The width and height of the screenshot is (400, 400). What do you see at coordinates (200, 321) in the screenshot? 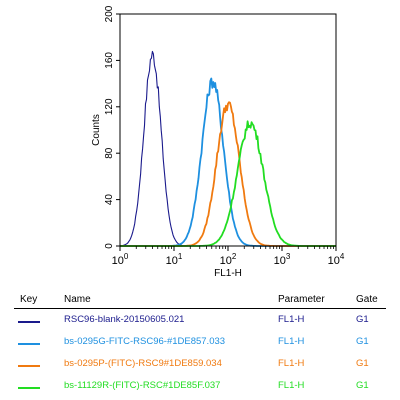
I see `legend-row: RSC96-blank-20150605.021 FL1-H G1` at bounding box center [200, 321].